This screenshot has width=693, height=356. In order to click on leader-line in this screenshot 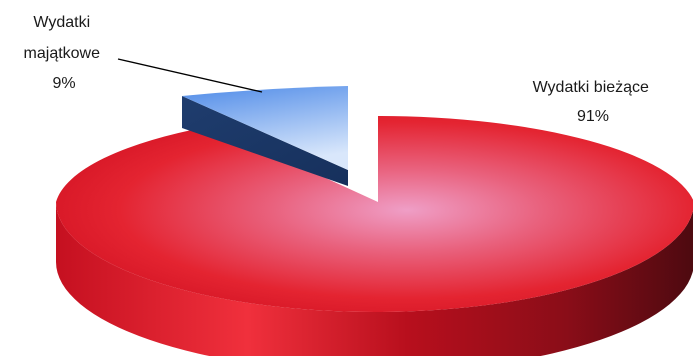, I will do `click(190, 75)`.